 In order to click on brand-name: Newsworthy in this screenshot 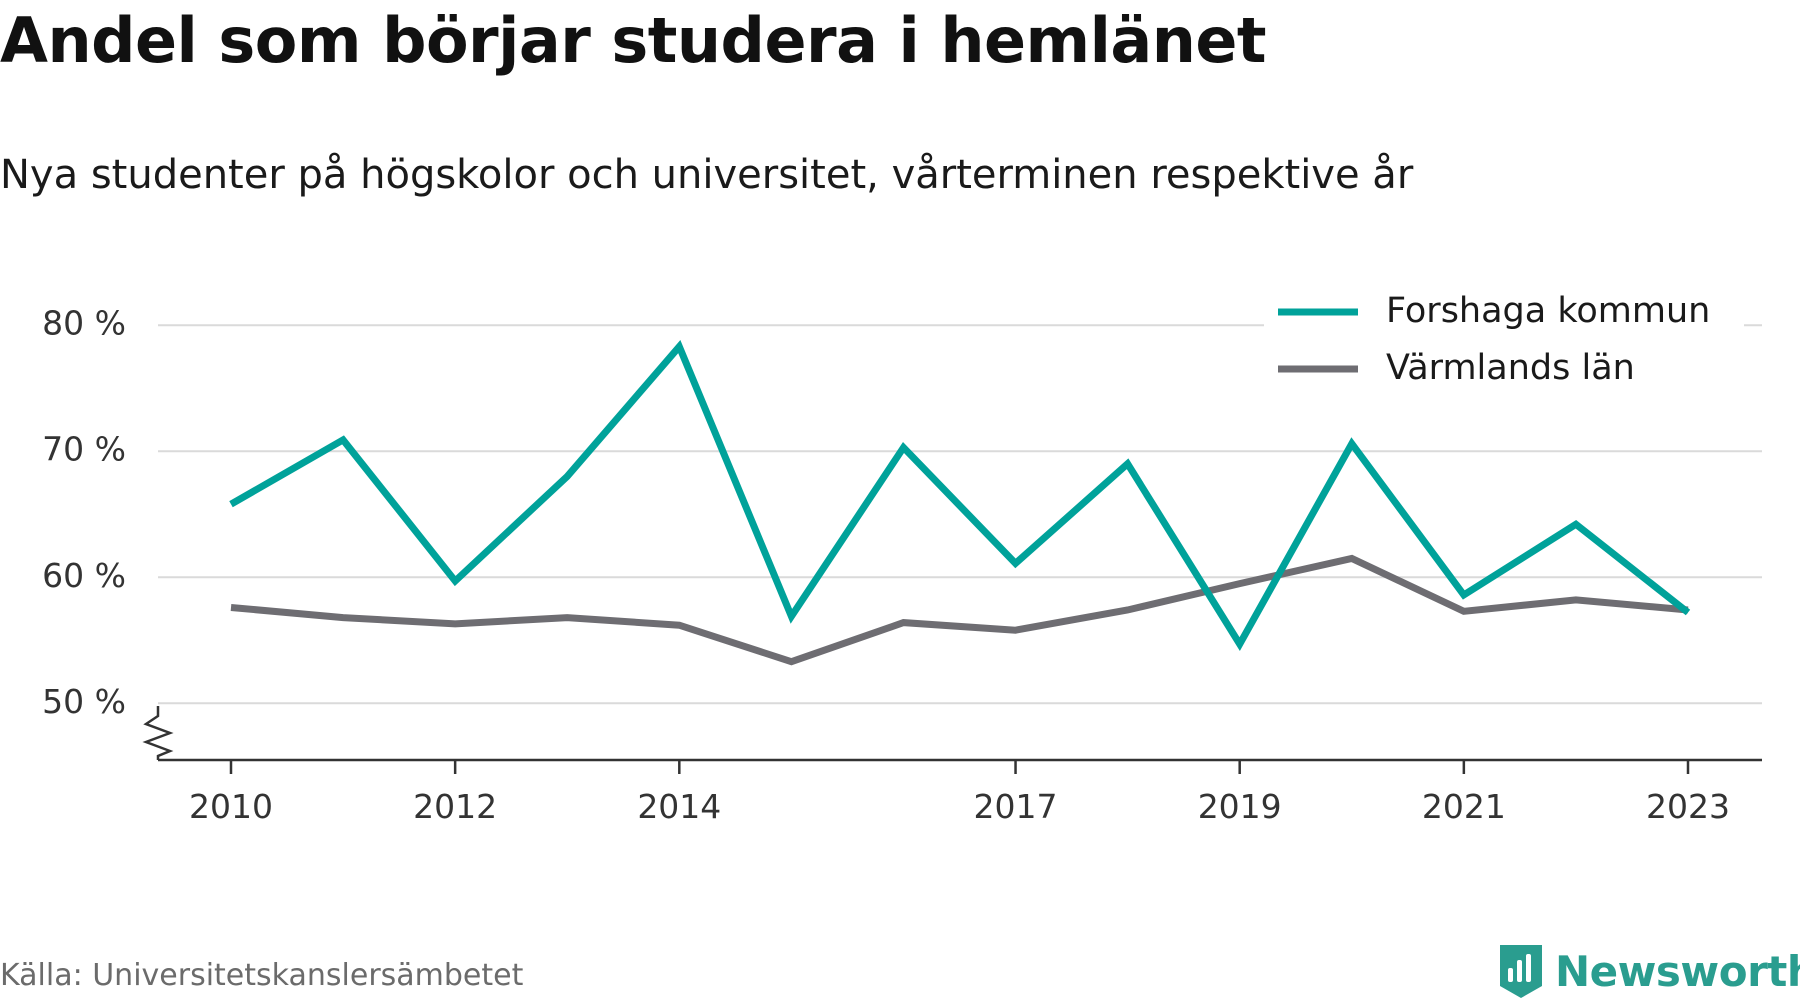, I will do `click(1677, 971)`.